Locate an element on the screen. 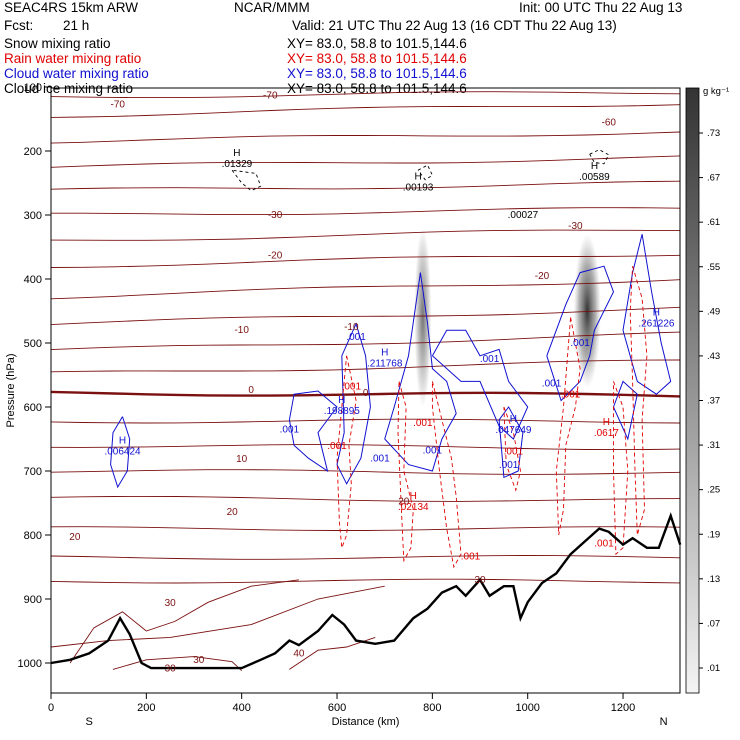 This screenshot has width=740, height=740. isotherm-loop is located at coordinates (177, 664).